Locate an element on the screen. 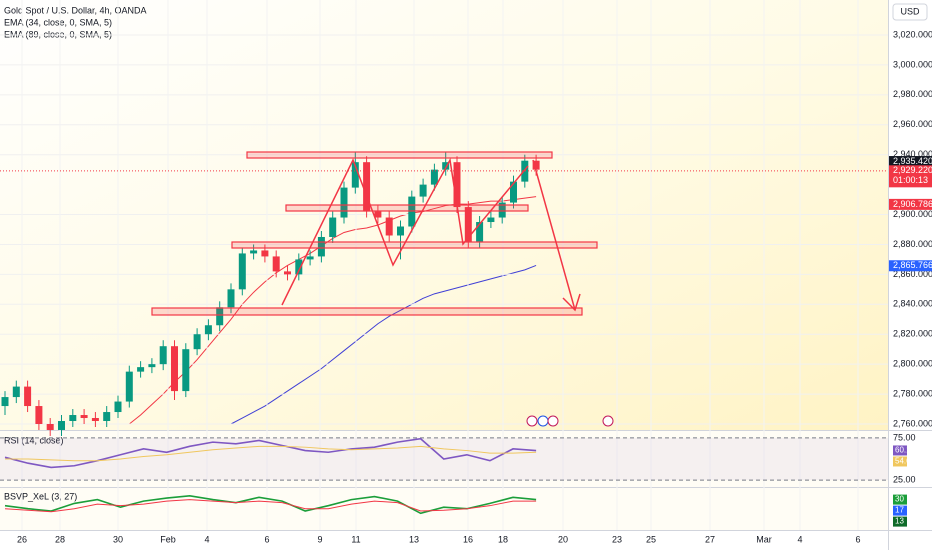  y-tick-label: 2,820.000 is located at coordinates (912, 334).